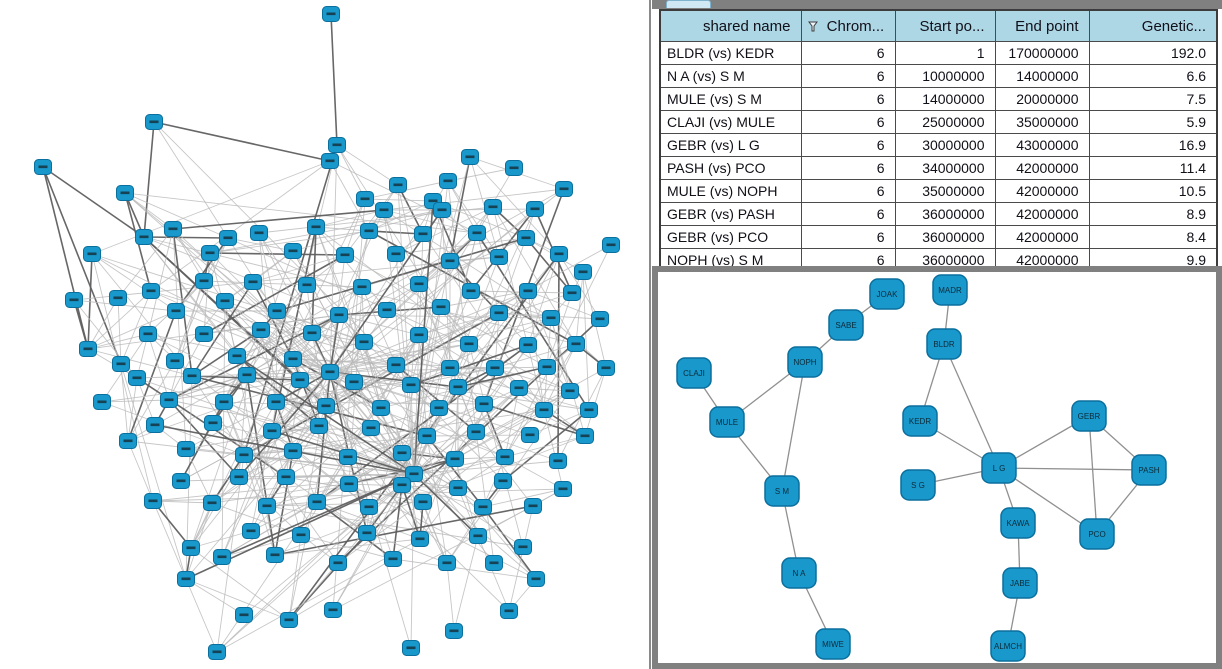 This screenshot has height=669, width=1222. What do you see at coordinates (727, 422) in the screenshot?
I see `network-node-mule: MULE` at bounding box center [727, 422].